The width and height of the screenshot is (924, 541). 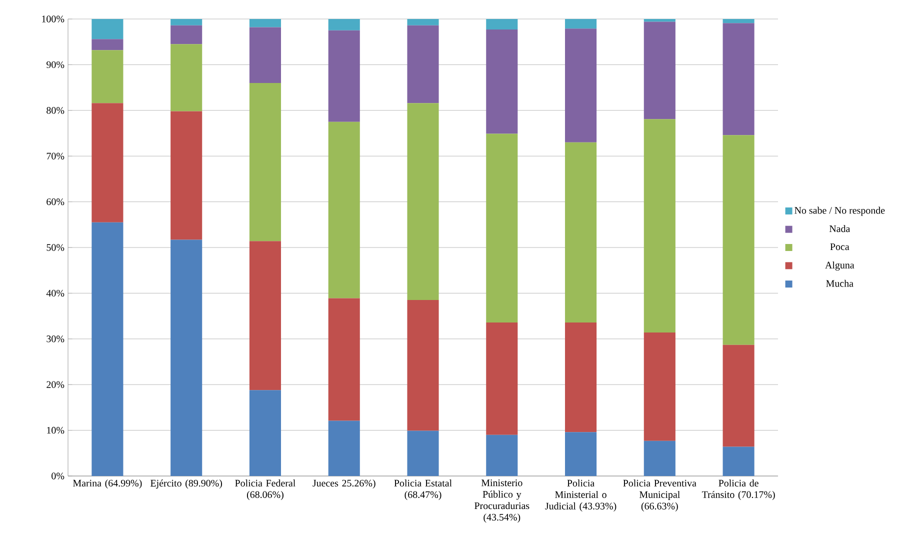 I want to click on y-tick-label: 40%, so click(x=55, y=293).